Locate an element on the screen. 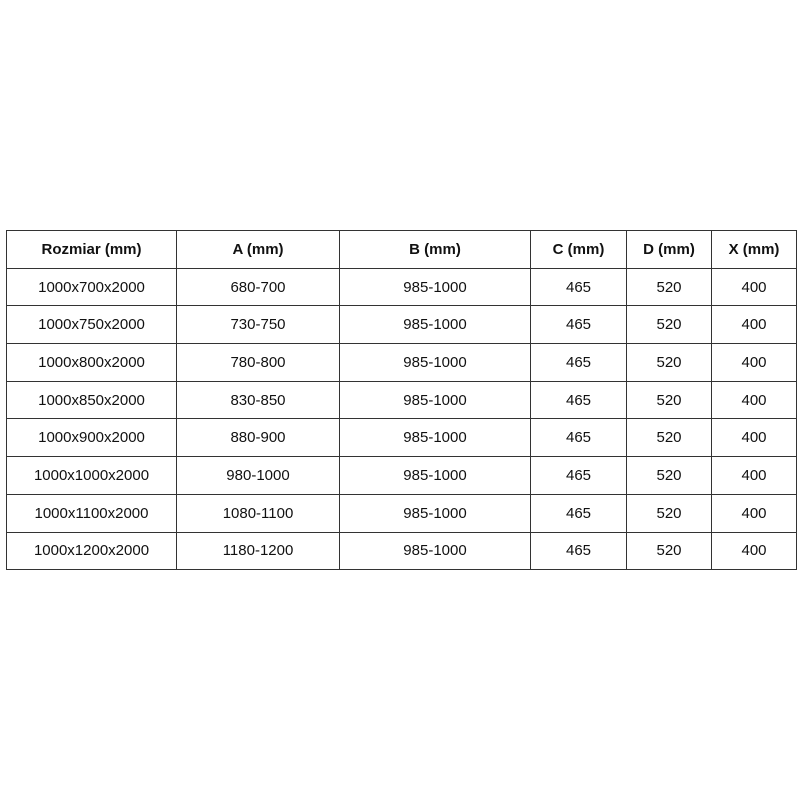  column-header: B (mm) is located at coordinates (435, 249).